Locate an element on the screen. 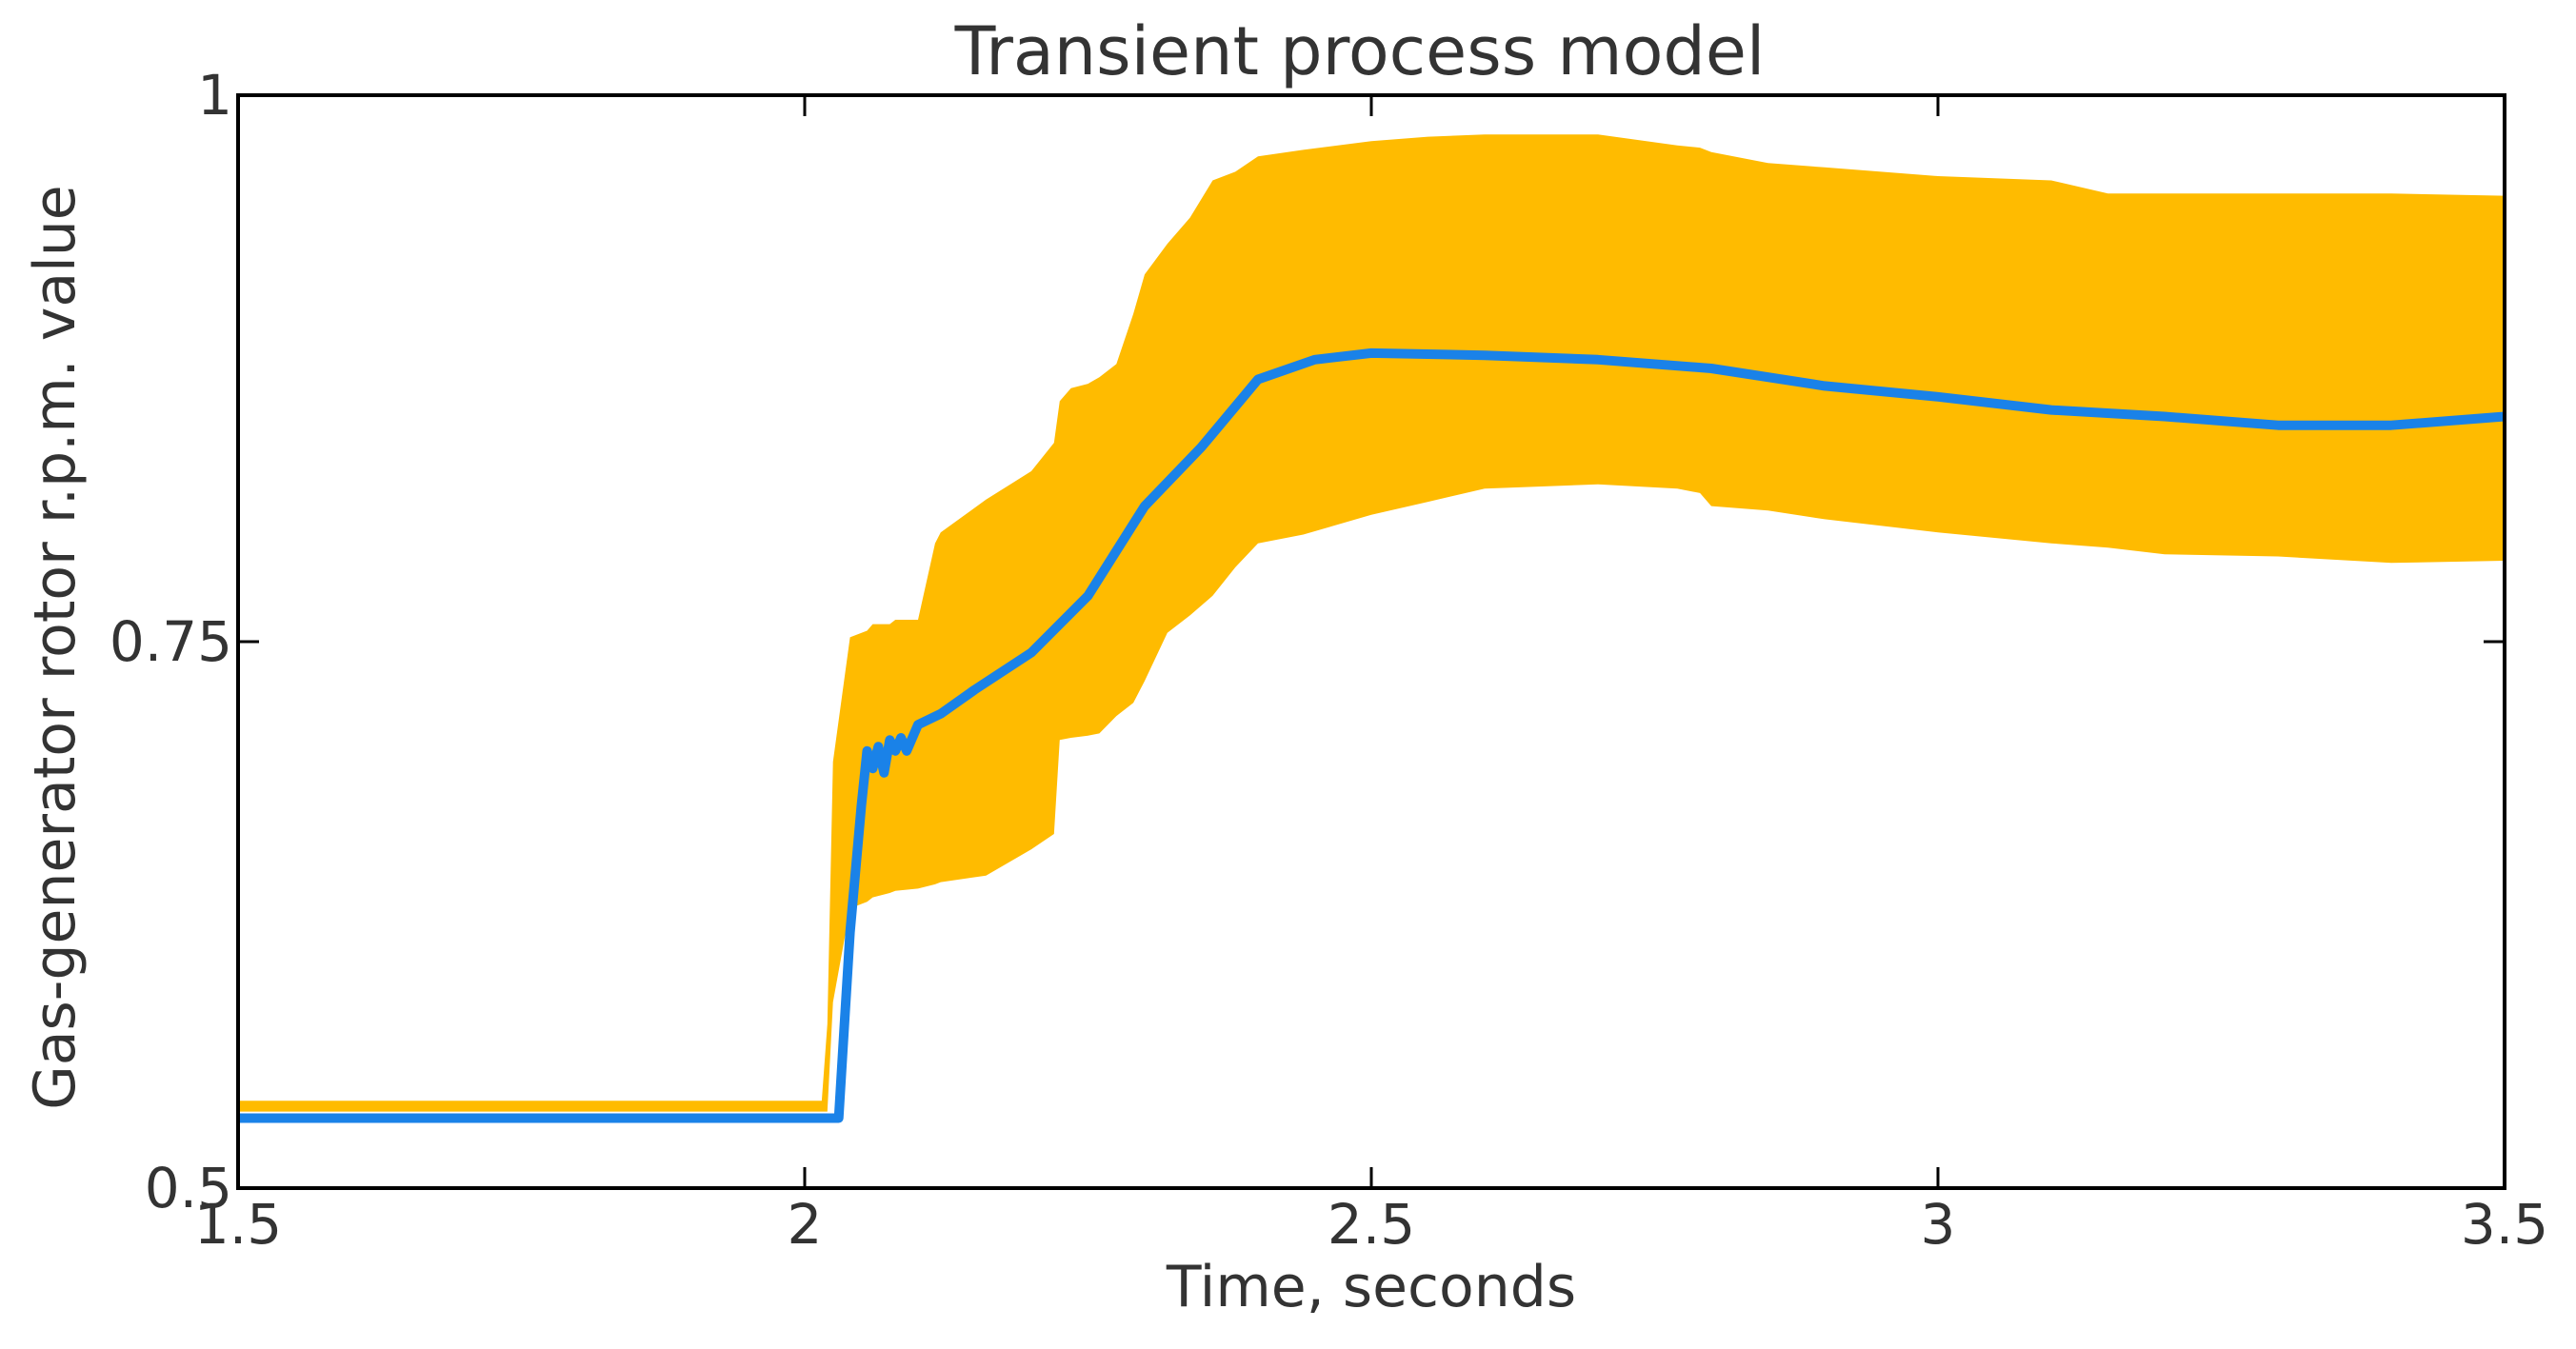 The image size is (2576, 1349). chart-title: Transient process model is located at coordinates (1360, 51).